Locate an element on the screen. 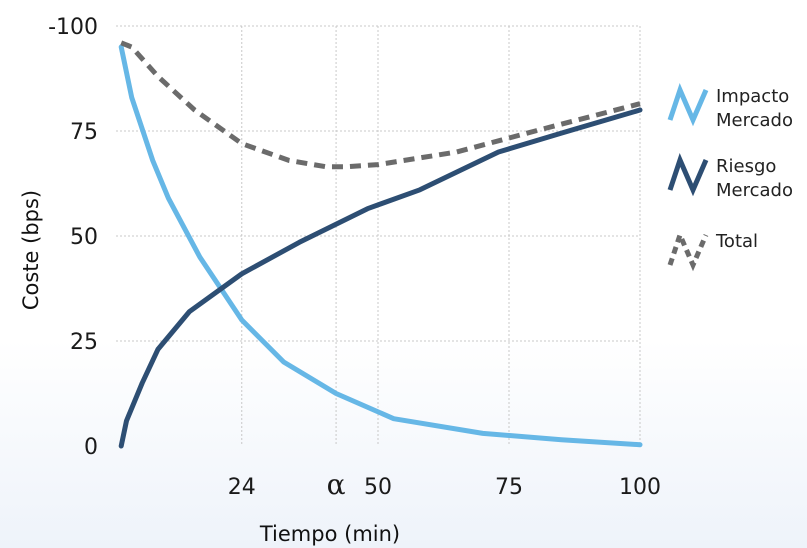 Image resolution: width=807 pixels, height=548 pixels. y-tick-label-4: -100 is located at coordinates (73, 27).